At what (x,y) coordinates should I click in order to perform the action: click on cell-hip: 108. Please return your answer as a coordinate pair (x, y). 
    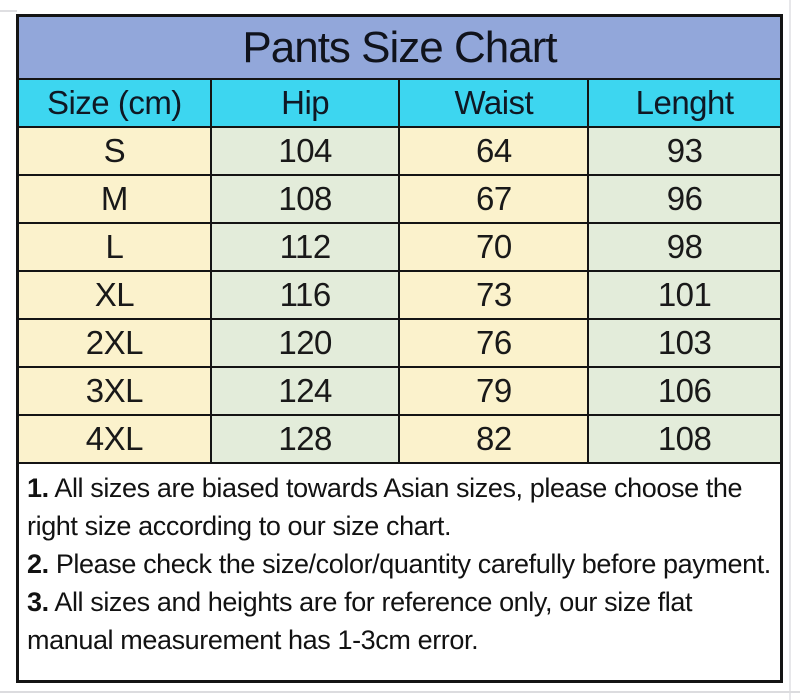
    Looking at the image, I should click on (305, 199).